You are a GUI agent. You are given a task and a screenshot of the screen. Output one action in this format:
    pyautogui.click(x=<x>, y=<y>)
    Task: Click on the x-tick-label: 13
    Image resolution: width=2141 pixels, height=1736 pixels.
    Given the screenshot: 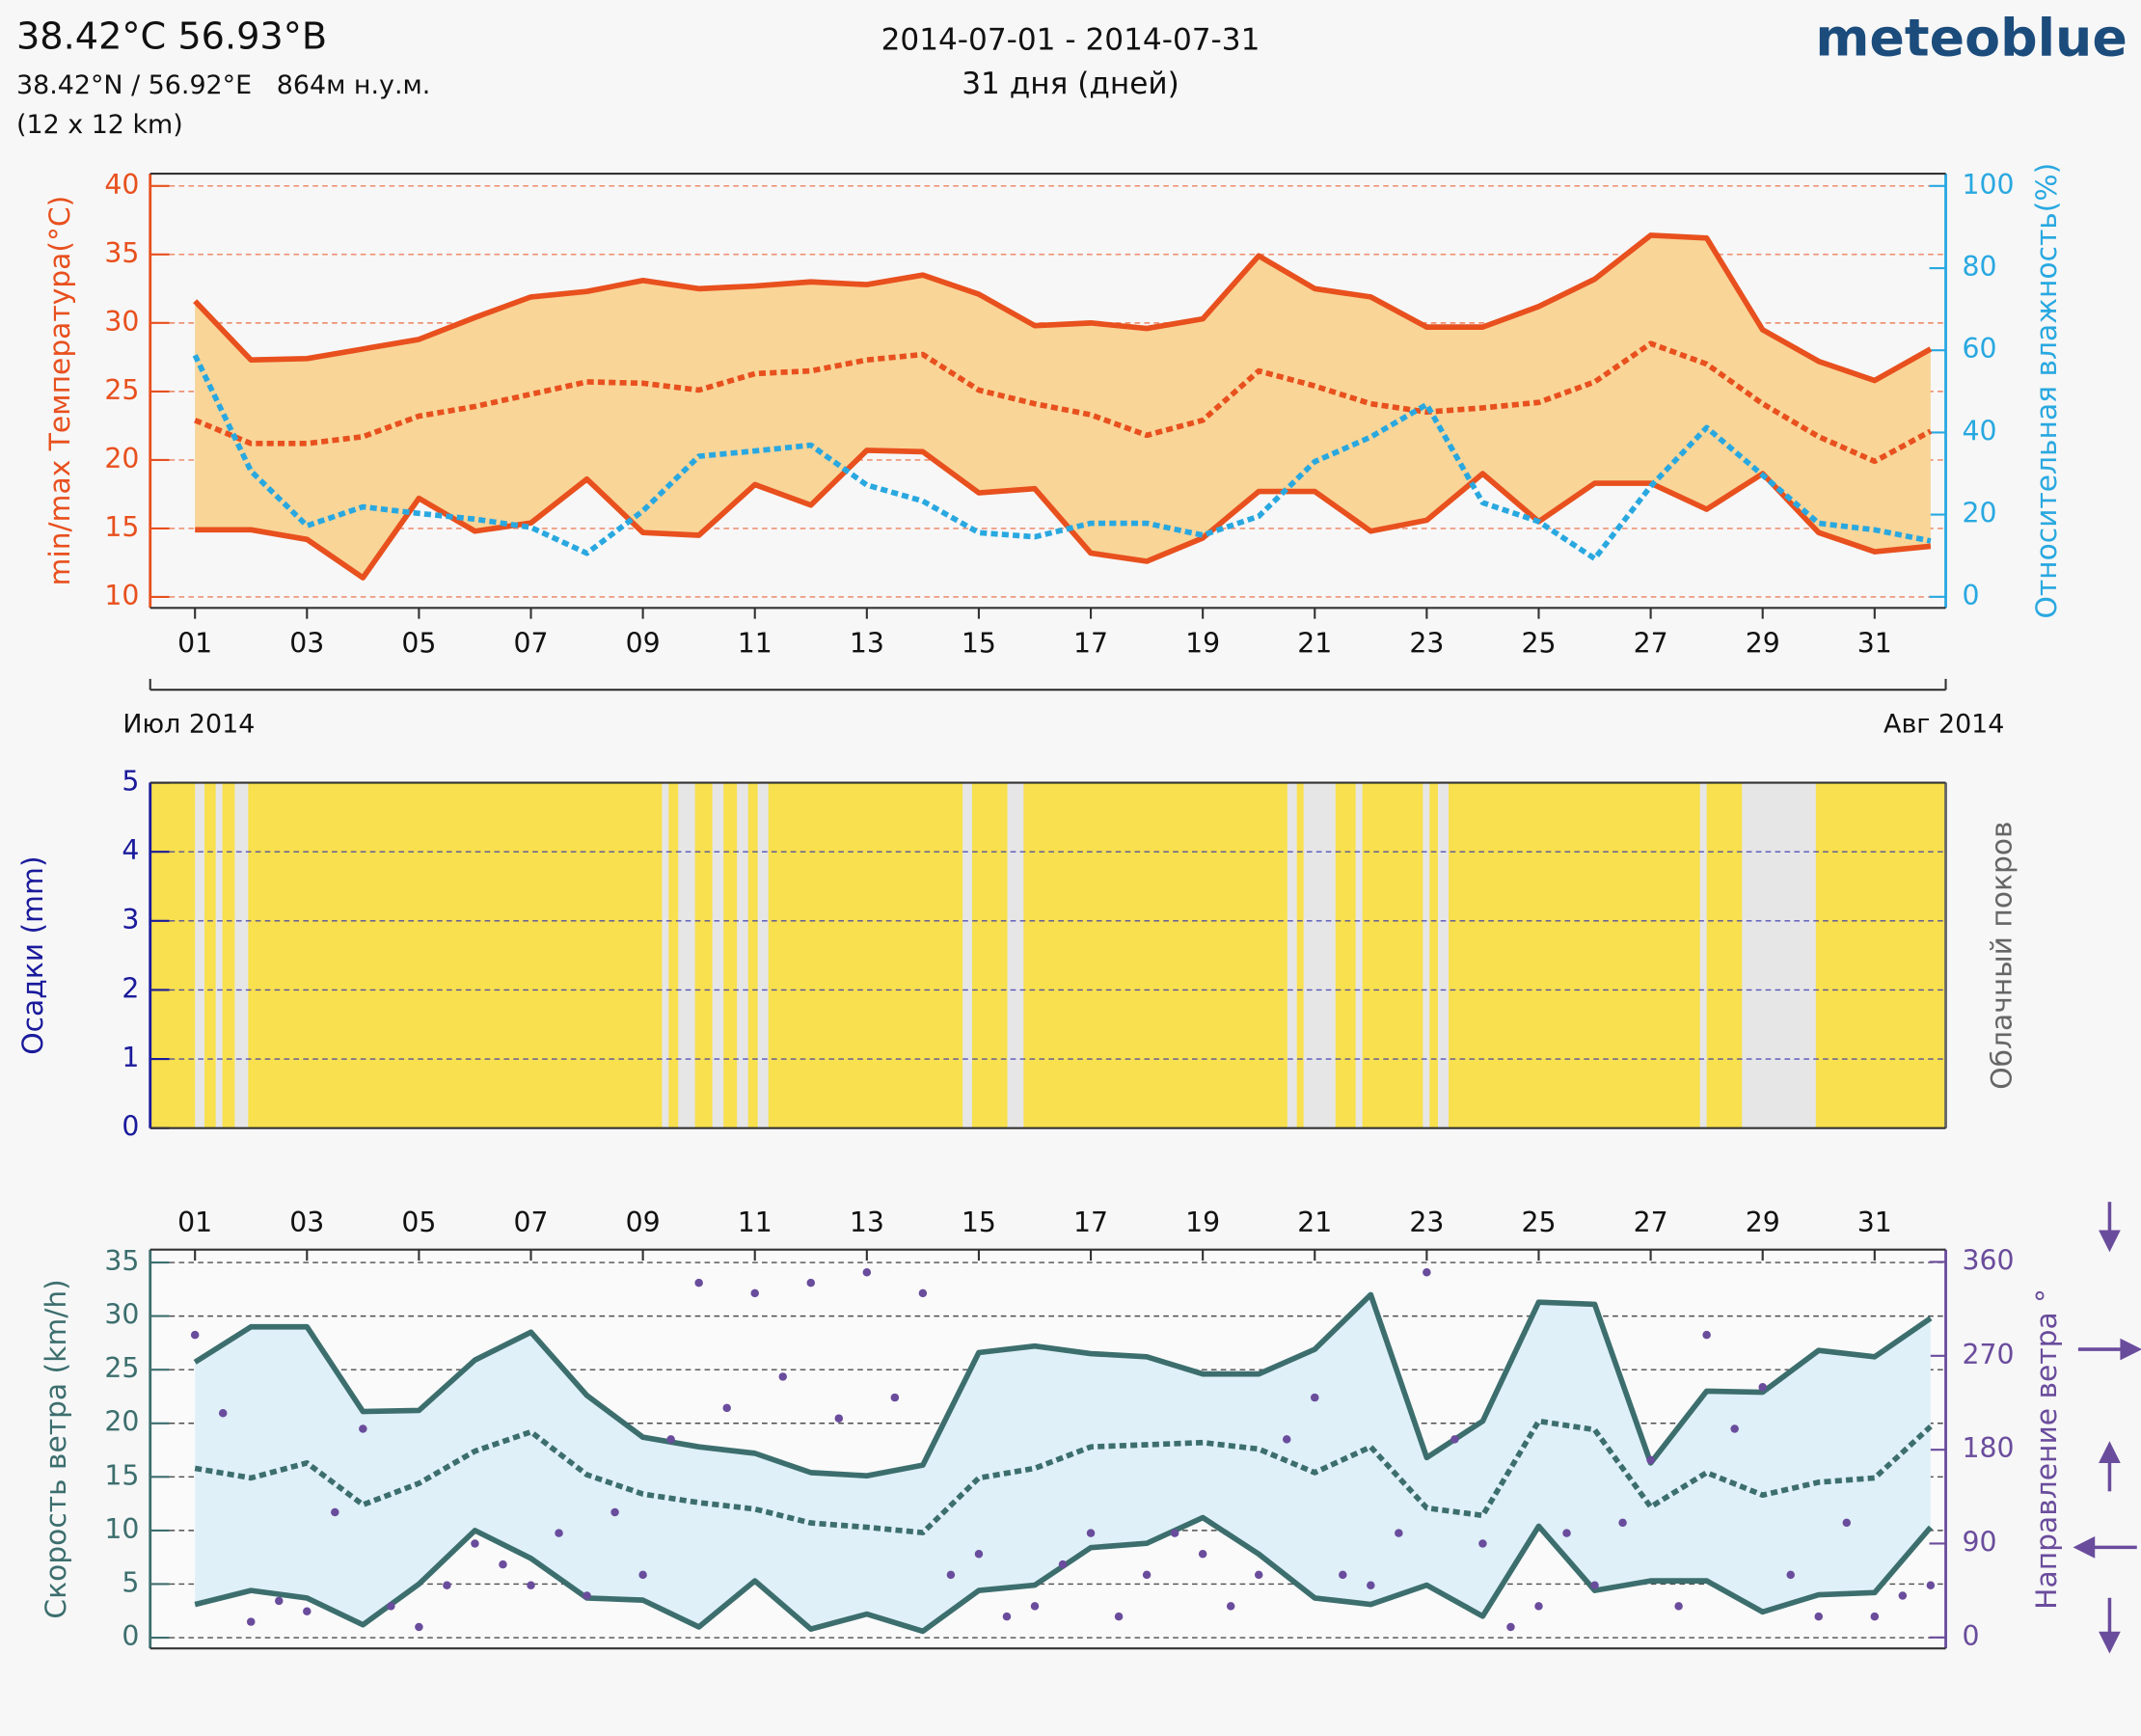 What is the action you would take?
    pyautogui.click(x=867, y=1222)
    